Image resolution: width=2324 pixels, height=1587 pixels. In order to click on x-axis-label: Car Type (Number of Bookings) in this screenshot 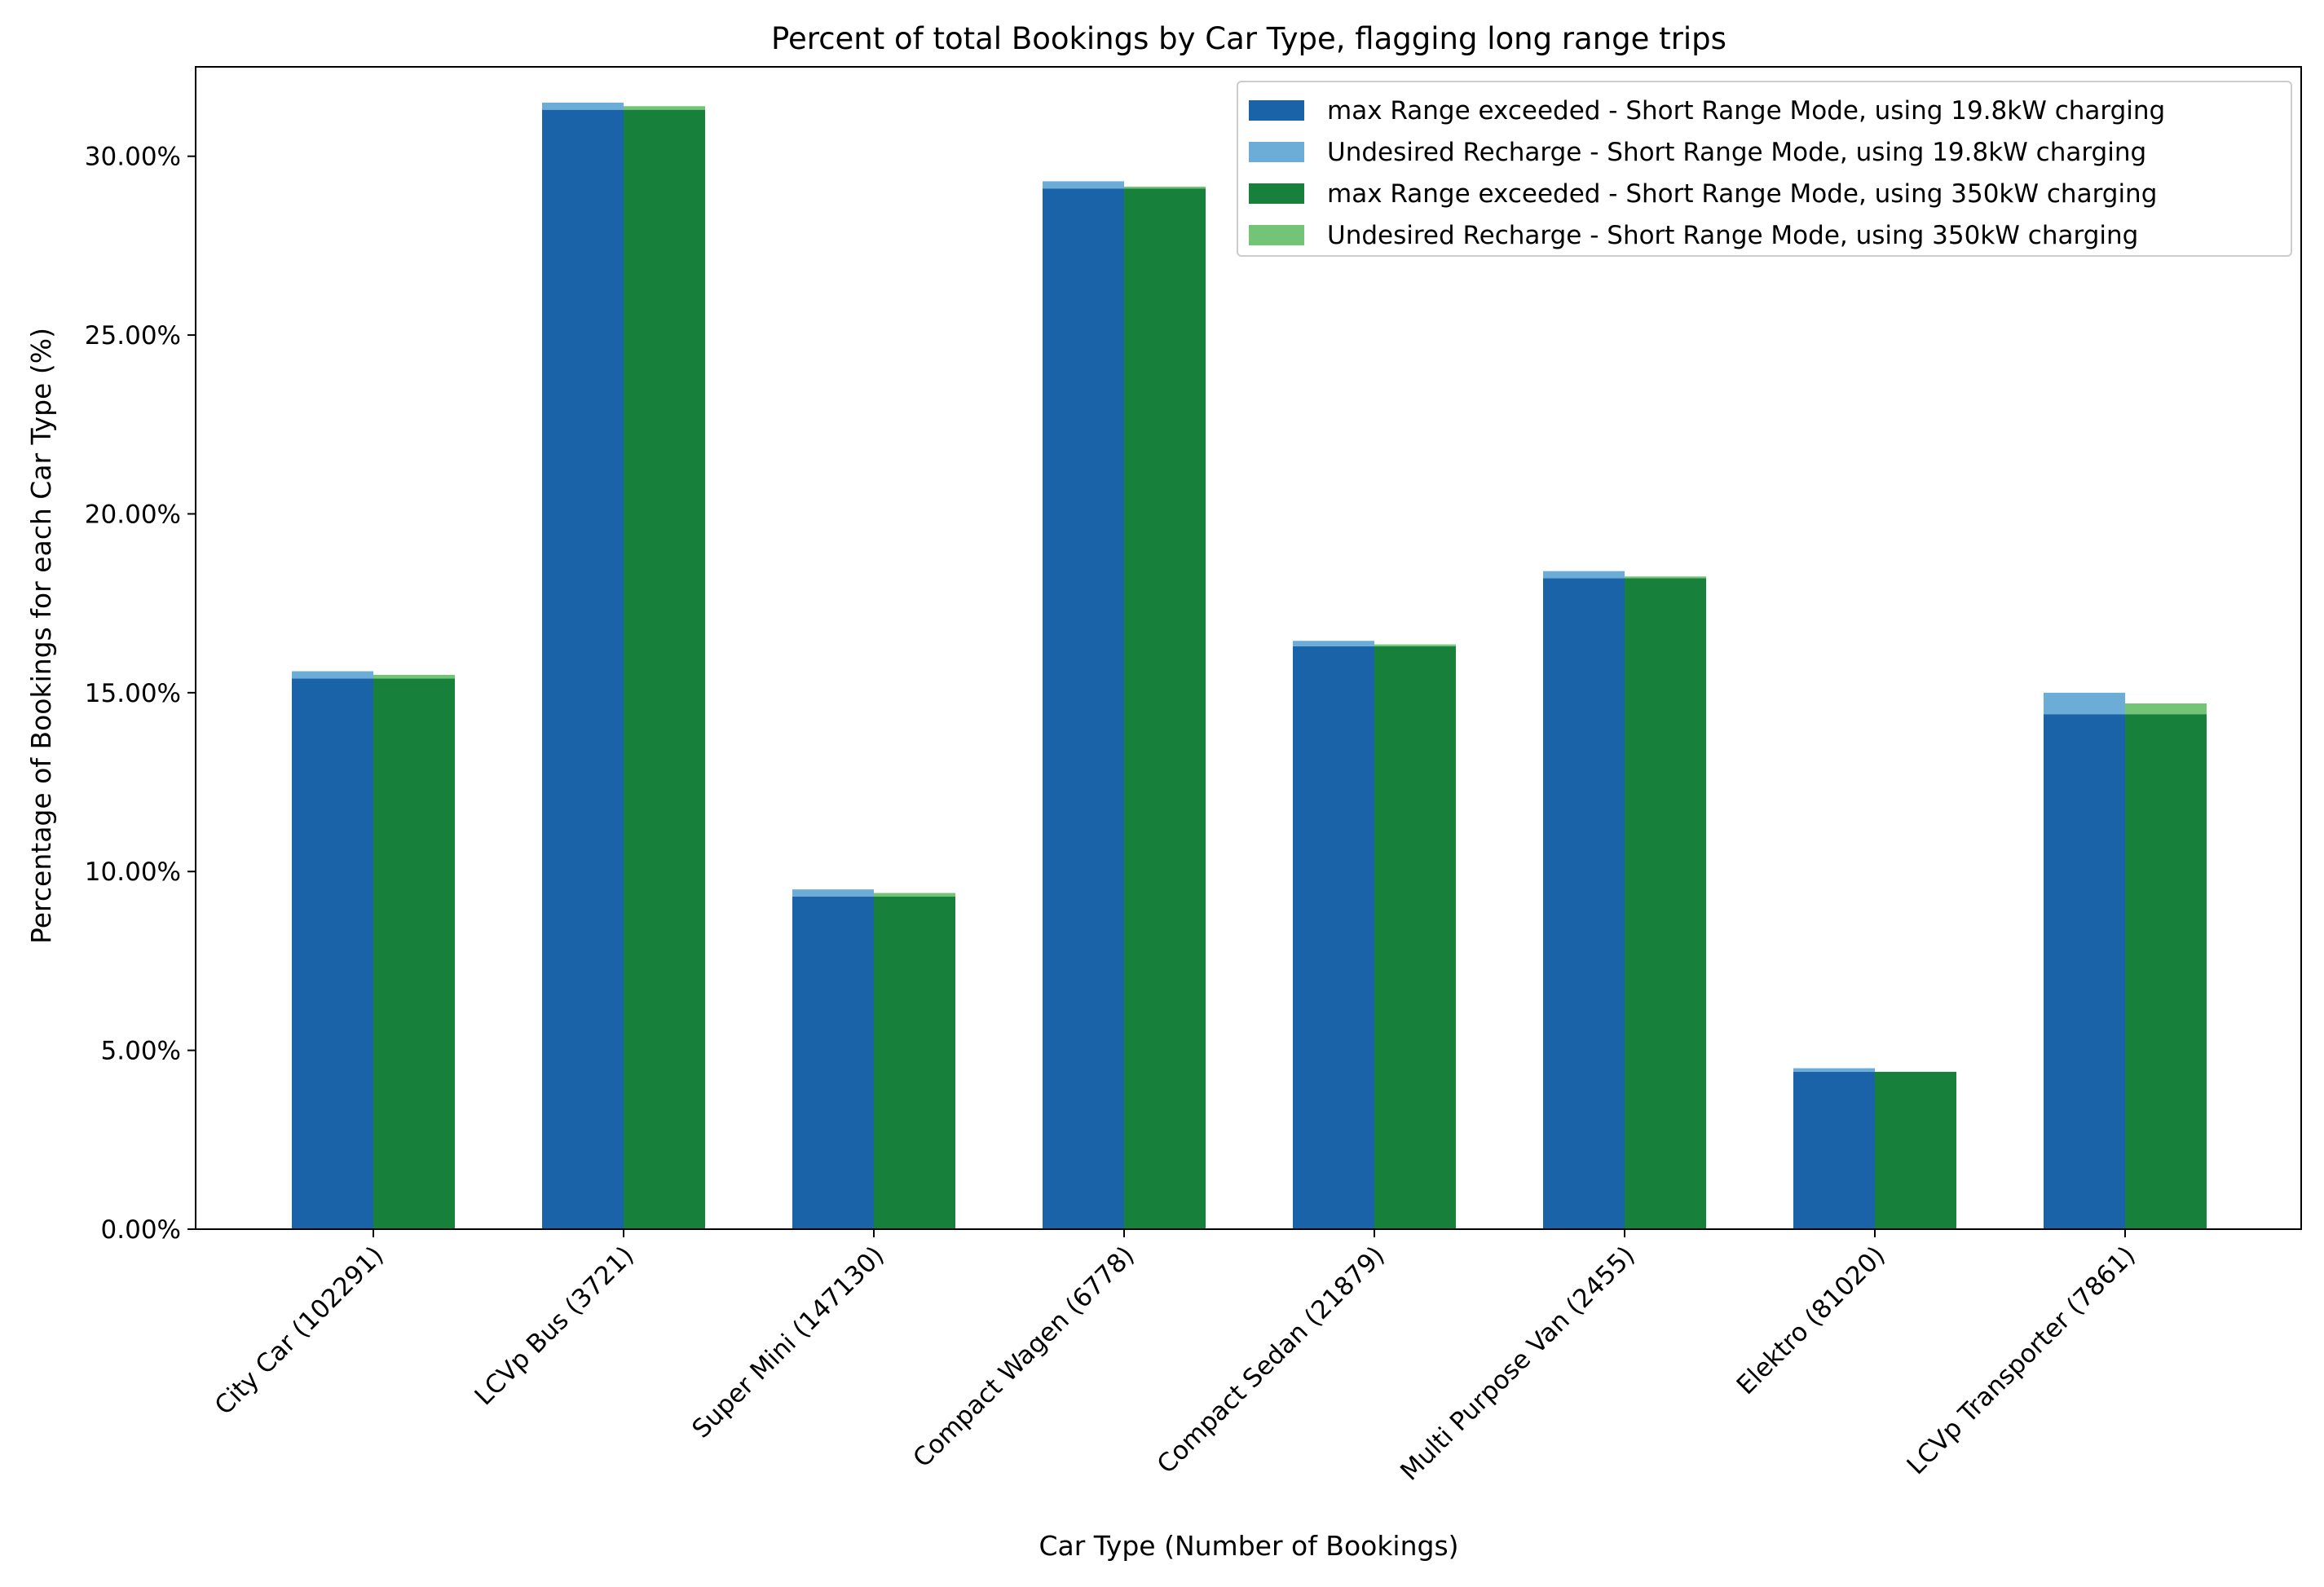, I will do `click(1248, 1546)`.